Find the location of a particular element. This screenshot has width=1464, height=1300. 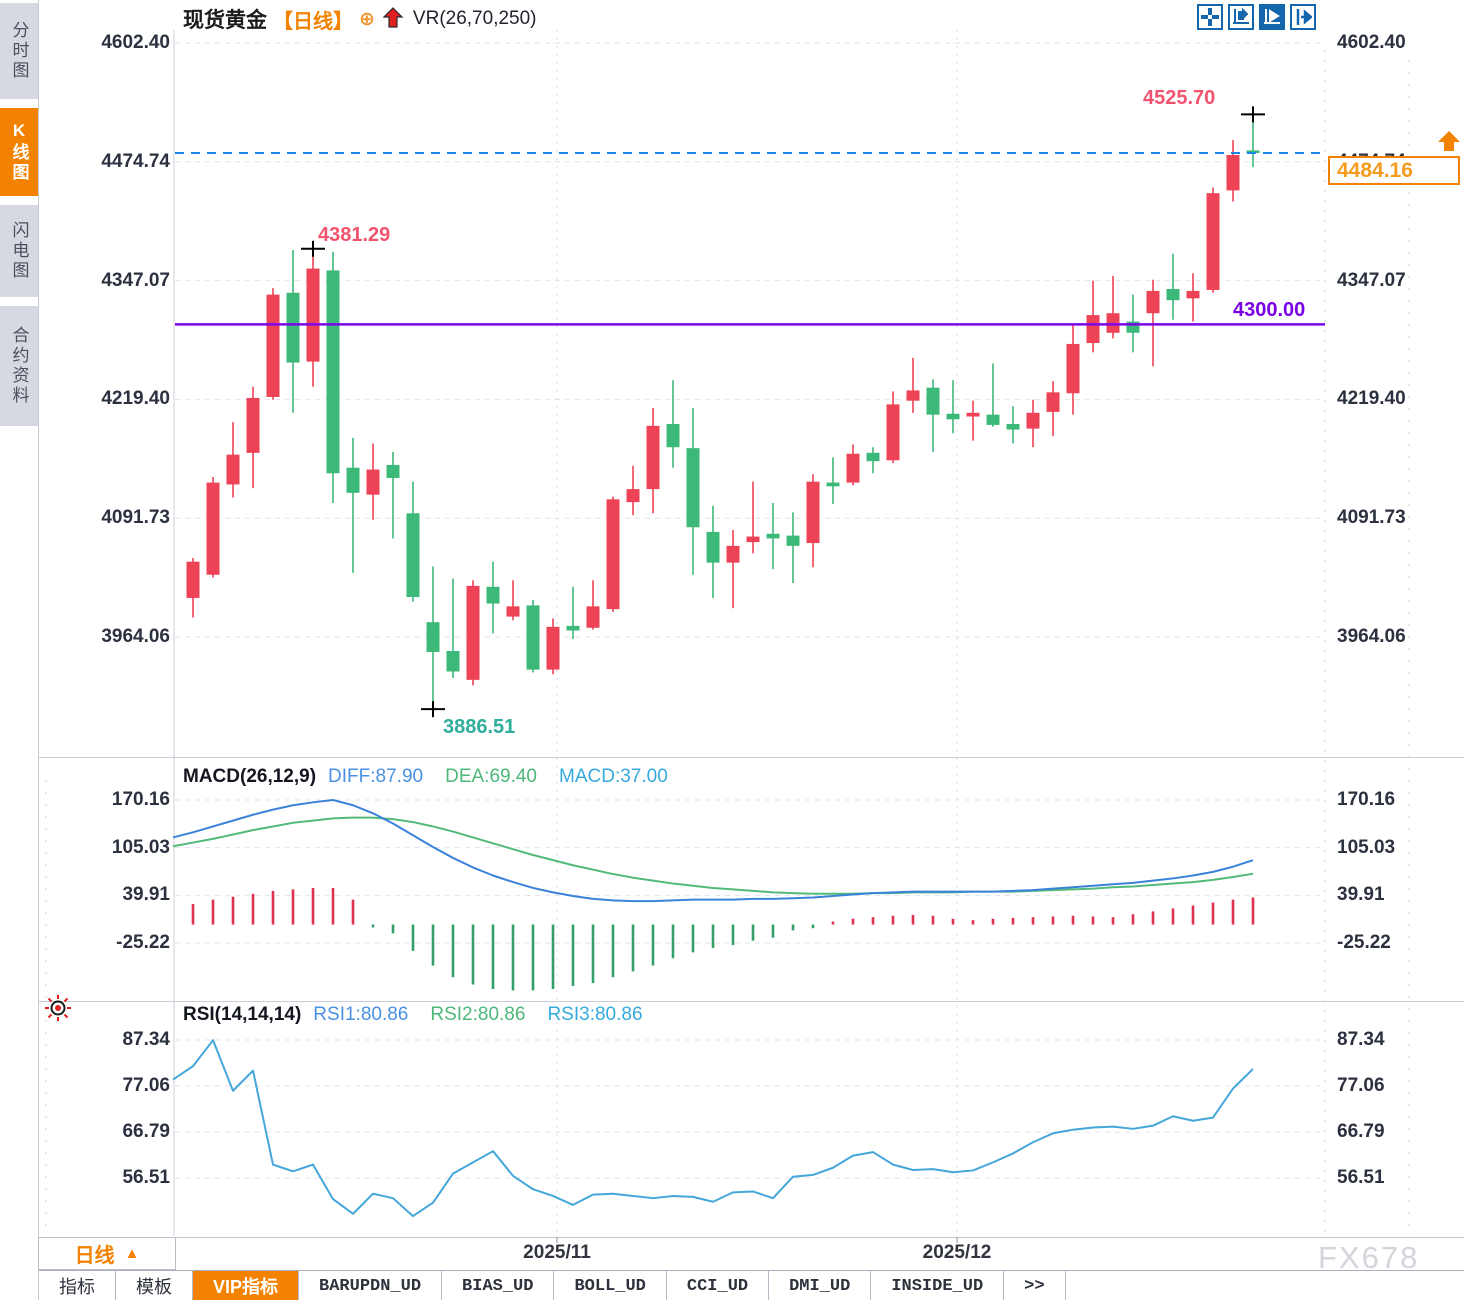

rsi2-value: RSI2:80.86 is located at coordinates (478, 1014).